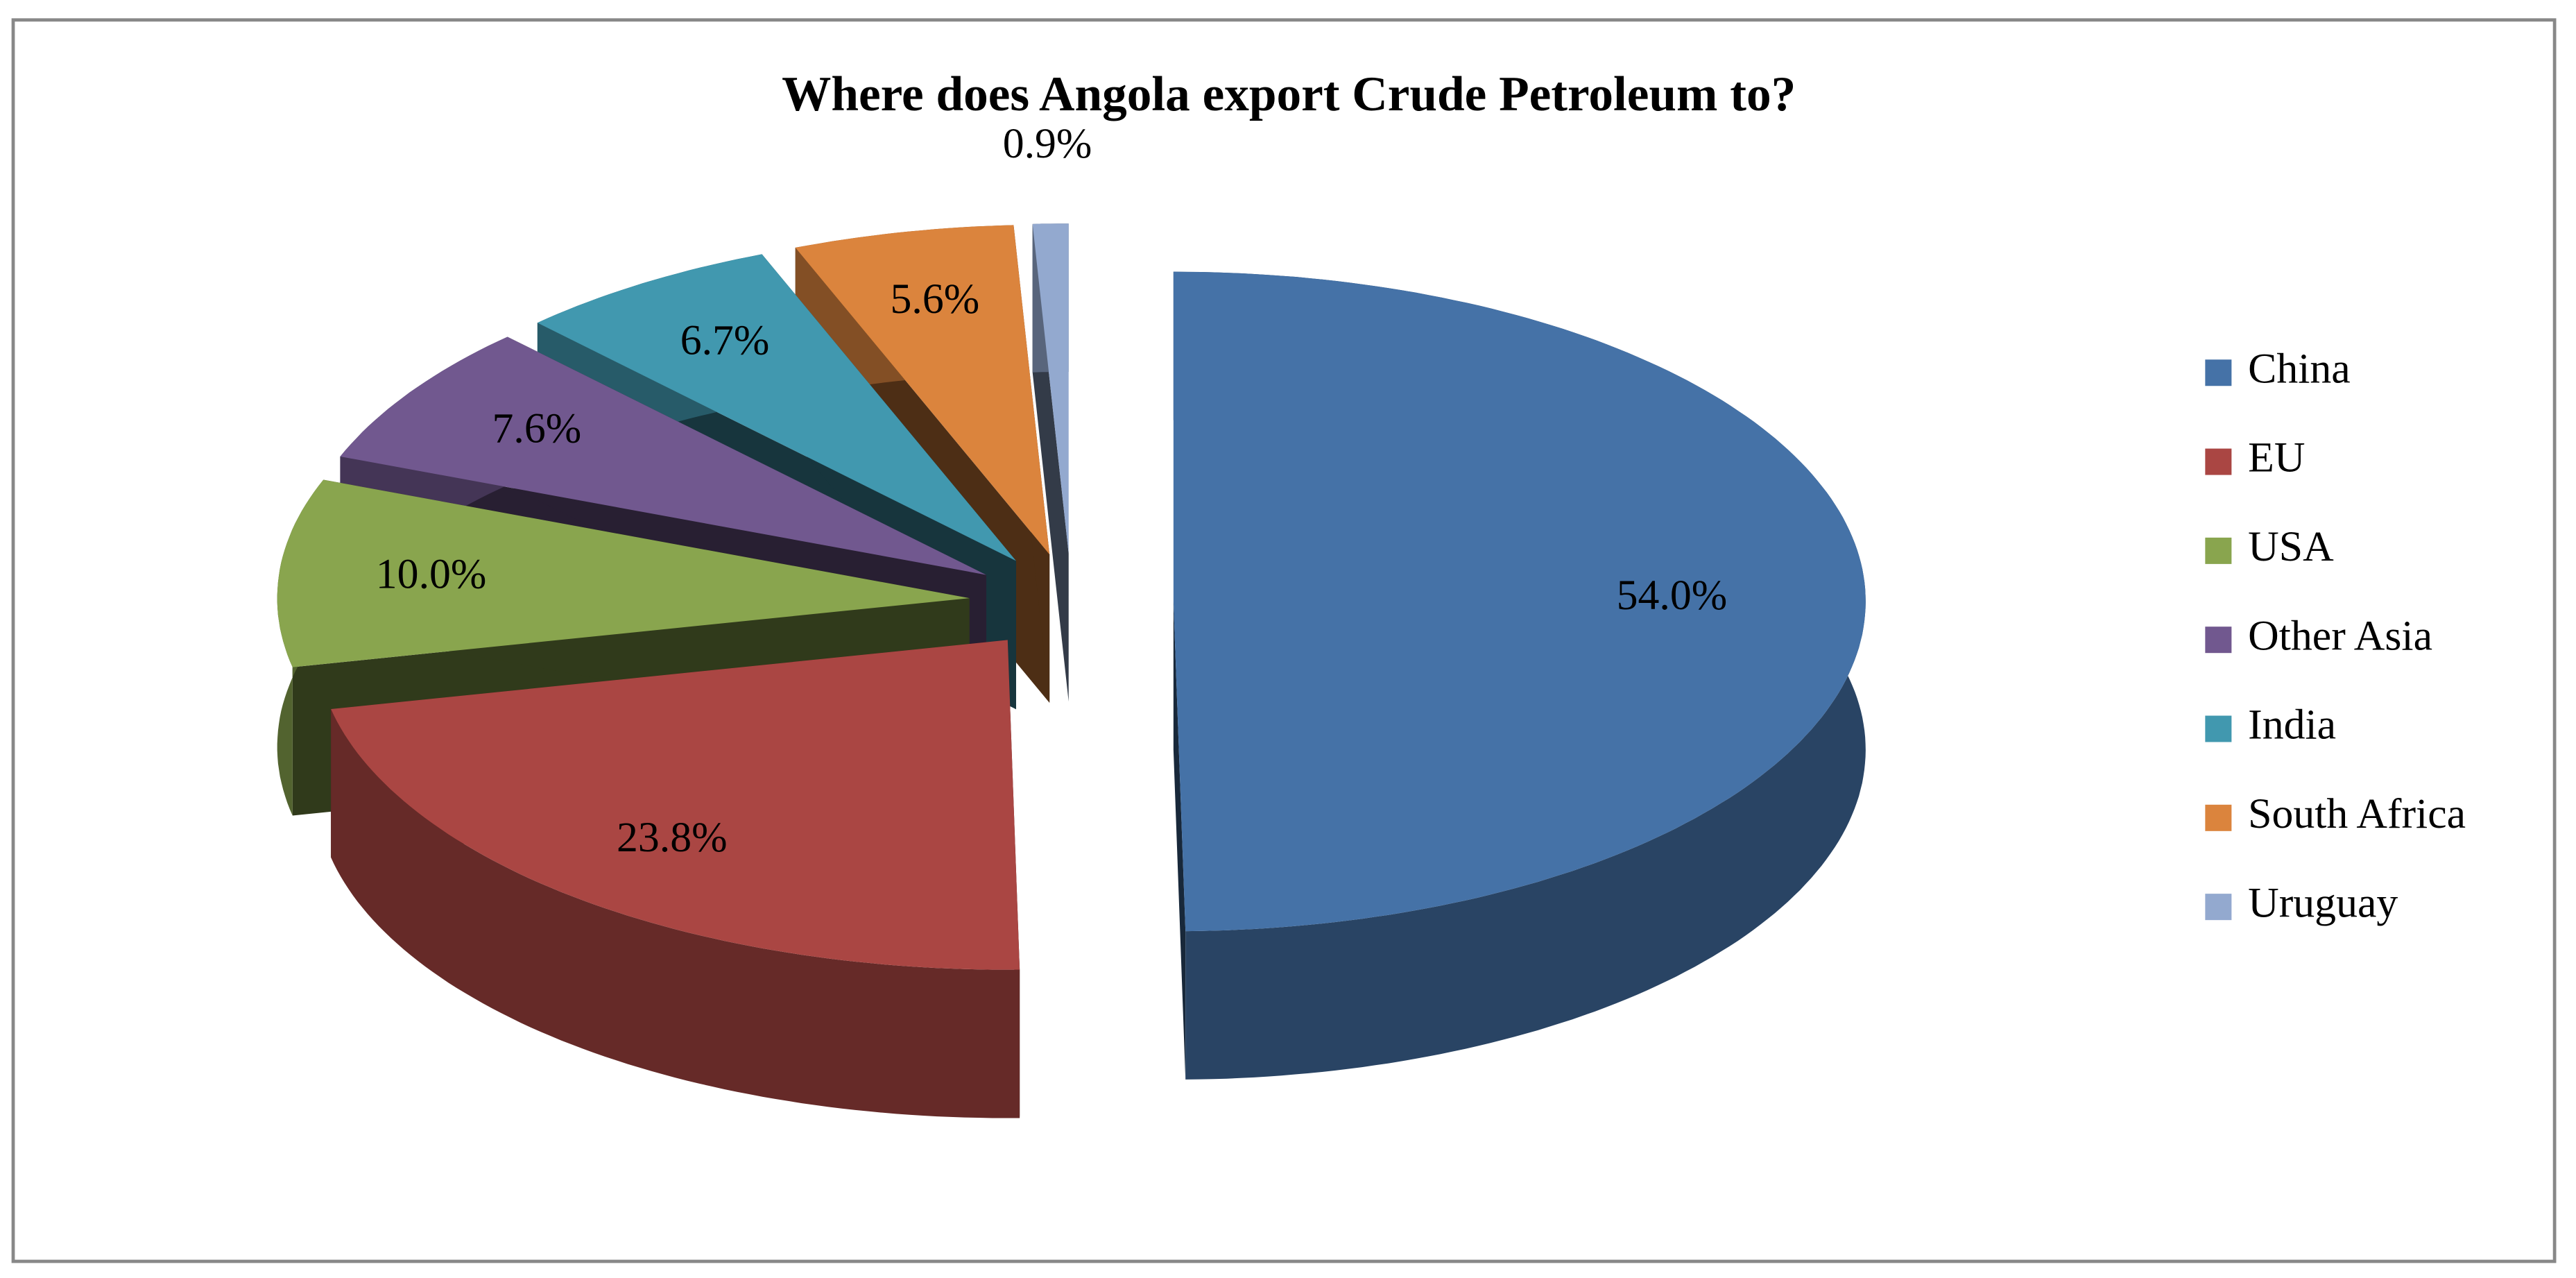 This screenshot has height=1278, width=2576. Describe the element at coordinates (2357, 813) in the screenshot. I see `legend-label: South Africa` at that location.